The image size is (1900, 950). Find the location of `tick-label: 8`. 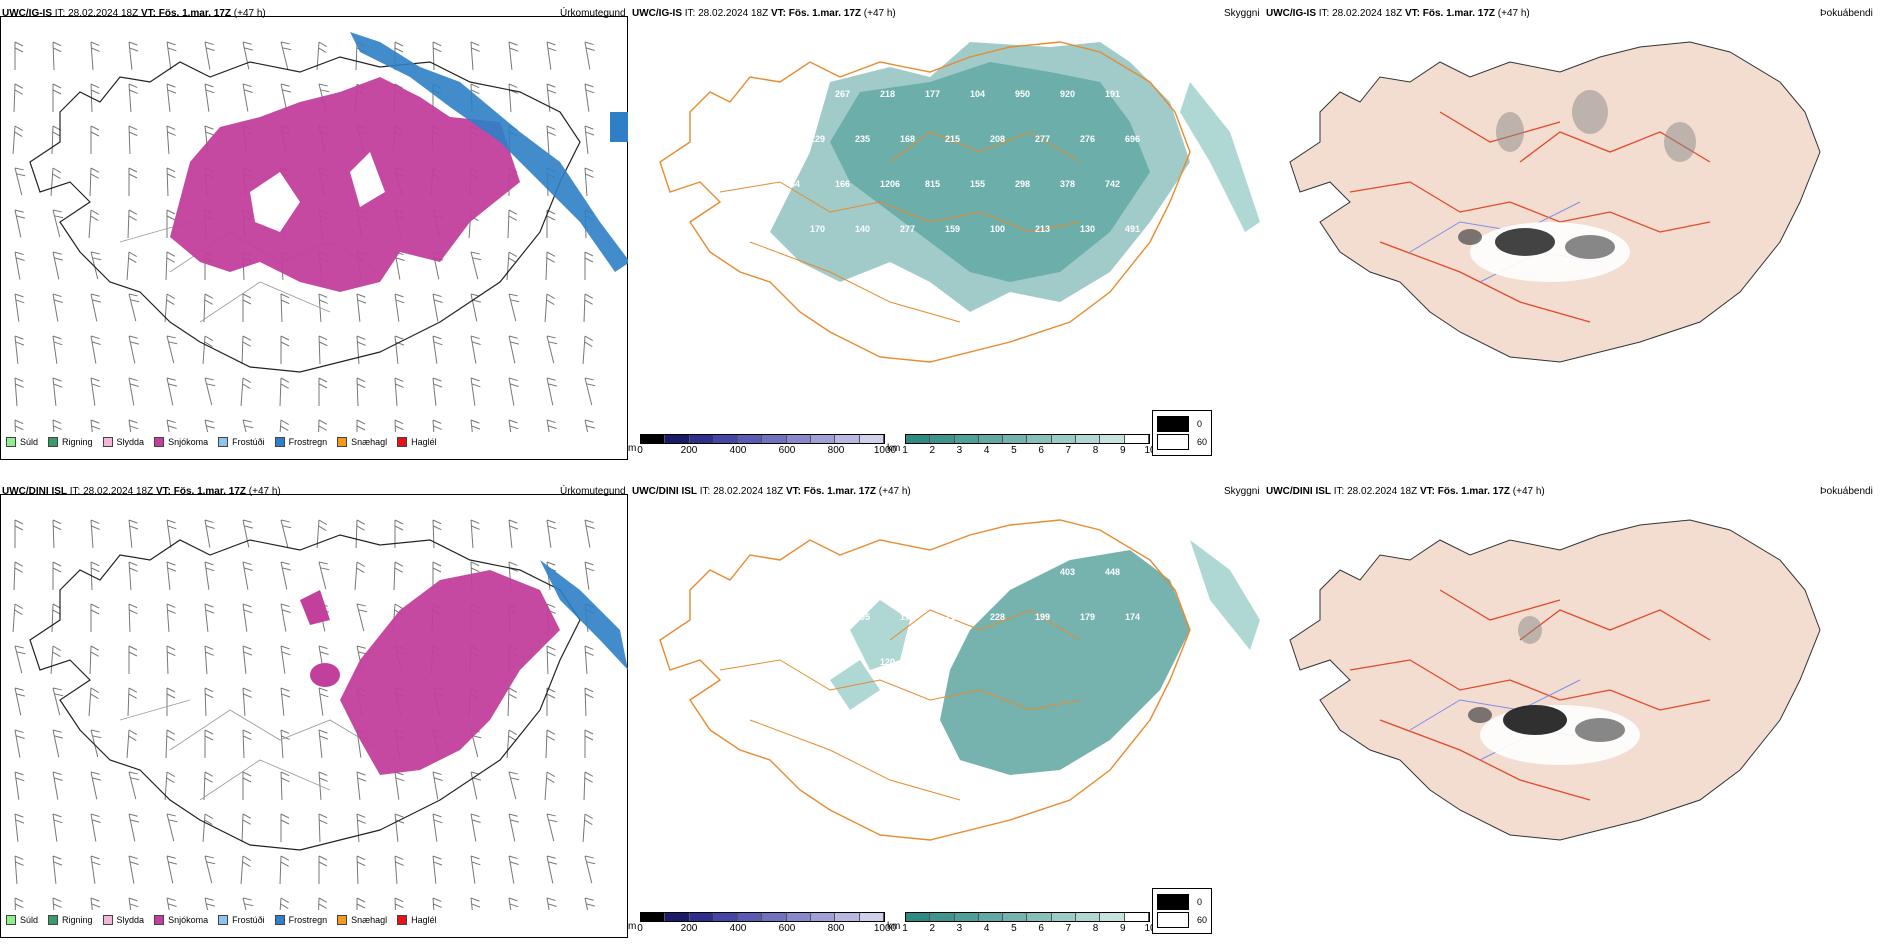

tick-label: 8 is located at coordinates (1095, 450).